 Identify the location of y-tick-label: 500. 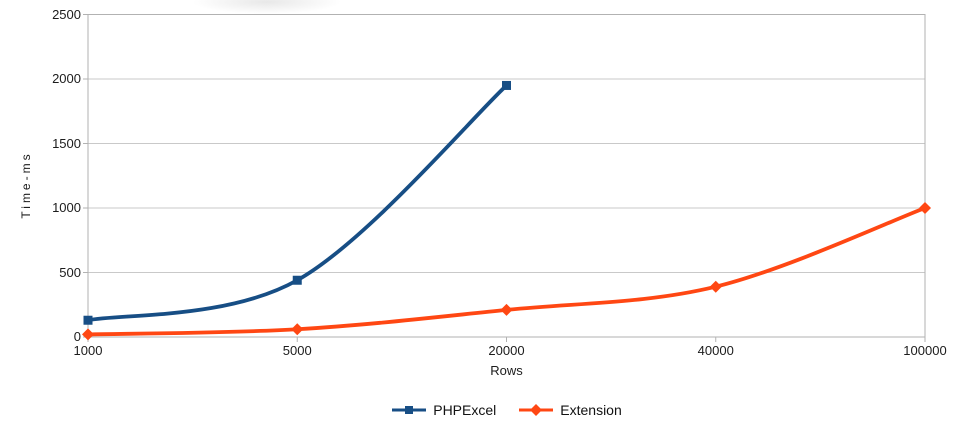
(70, 272).